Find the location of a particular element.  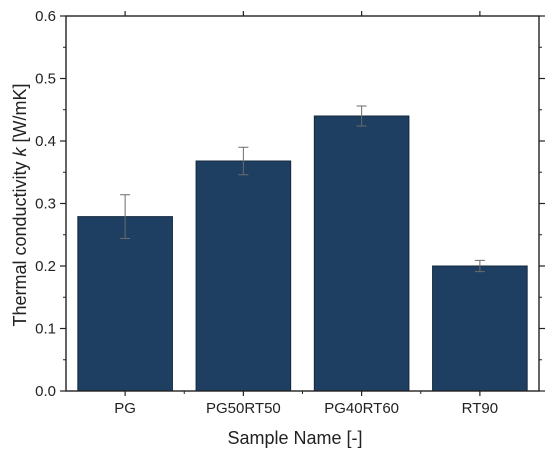

x-tick-label-pg40rt60: PG40RT60 is located at coordinates (361, 408).